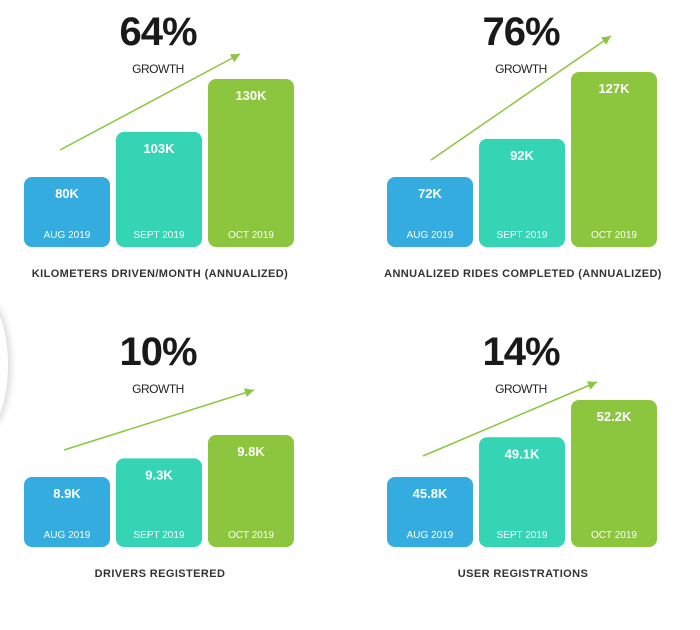  I want to click on bar-value-label: 127K, so click(614, 88).